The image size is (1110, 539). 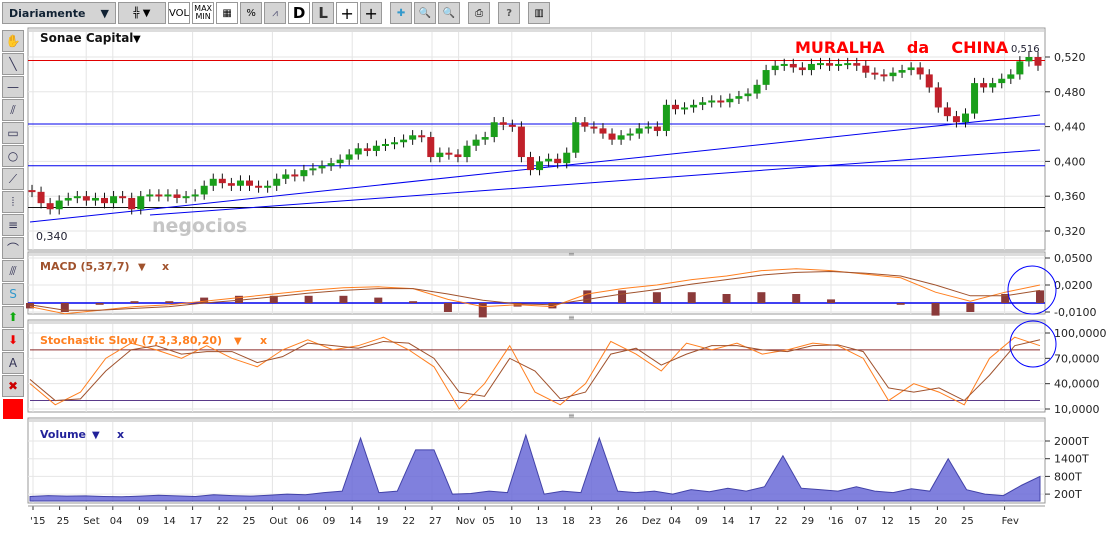 I want to click on macd-dropdown-icon: ▼, so click(x=142, y=267).